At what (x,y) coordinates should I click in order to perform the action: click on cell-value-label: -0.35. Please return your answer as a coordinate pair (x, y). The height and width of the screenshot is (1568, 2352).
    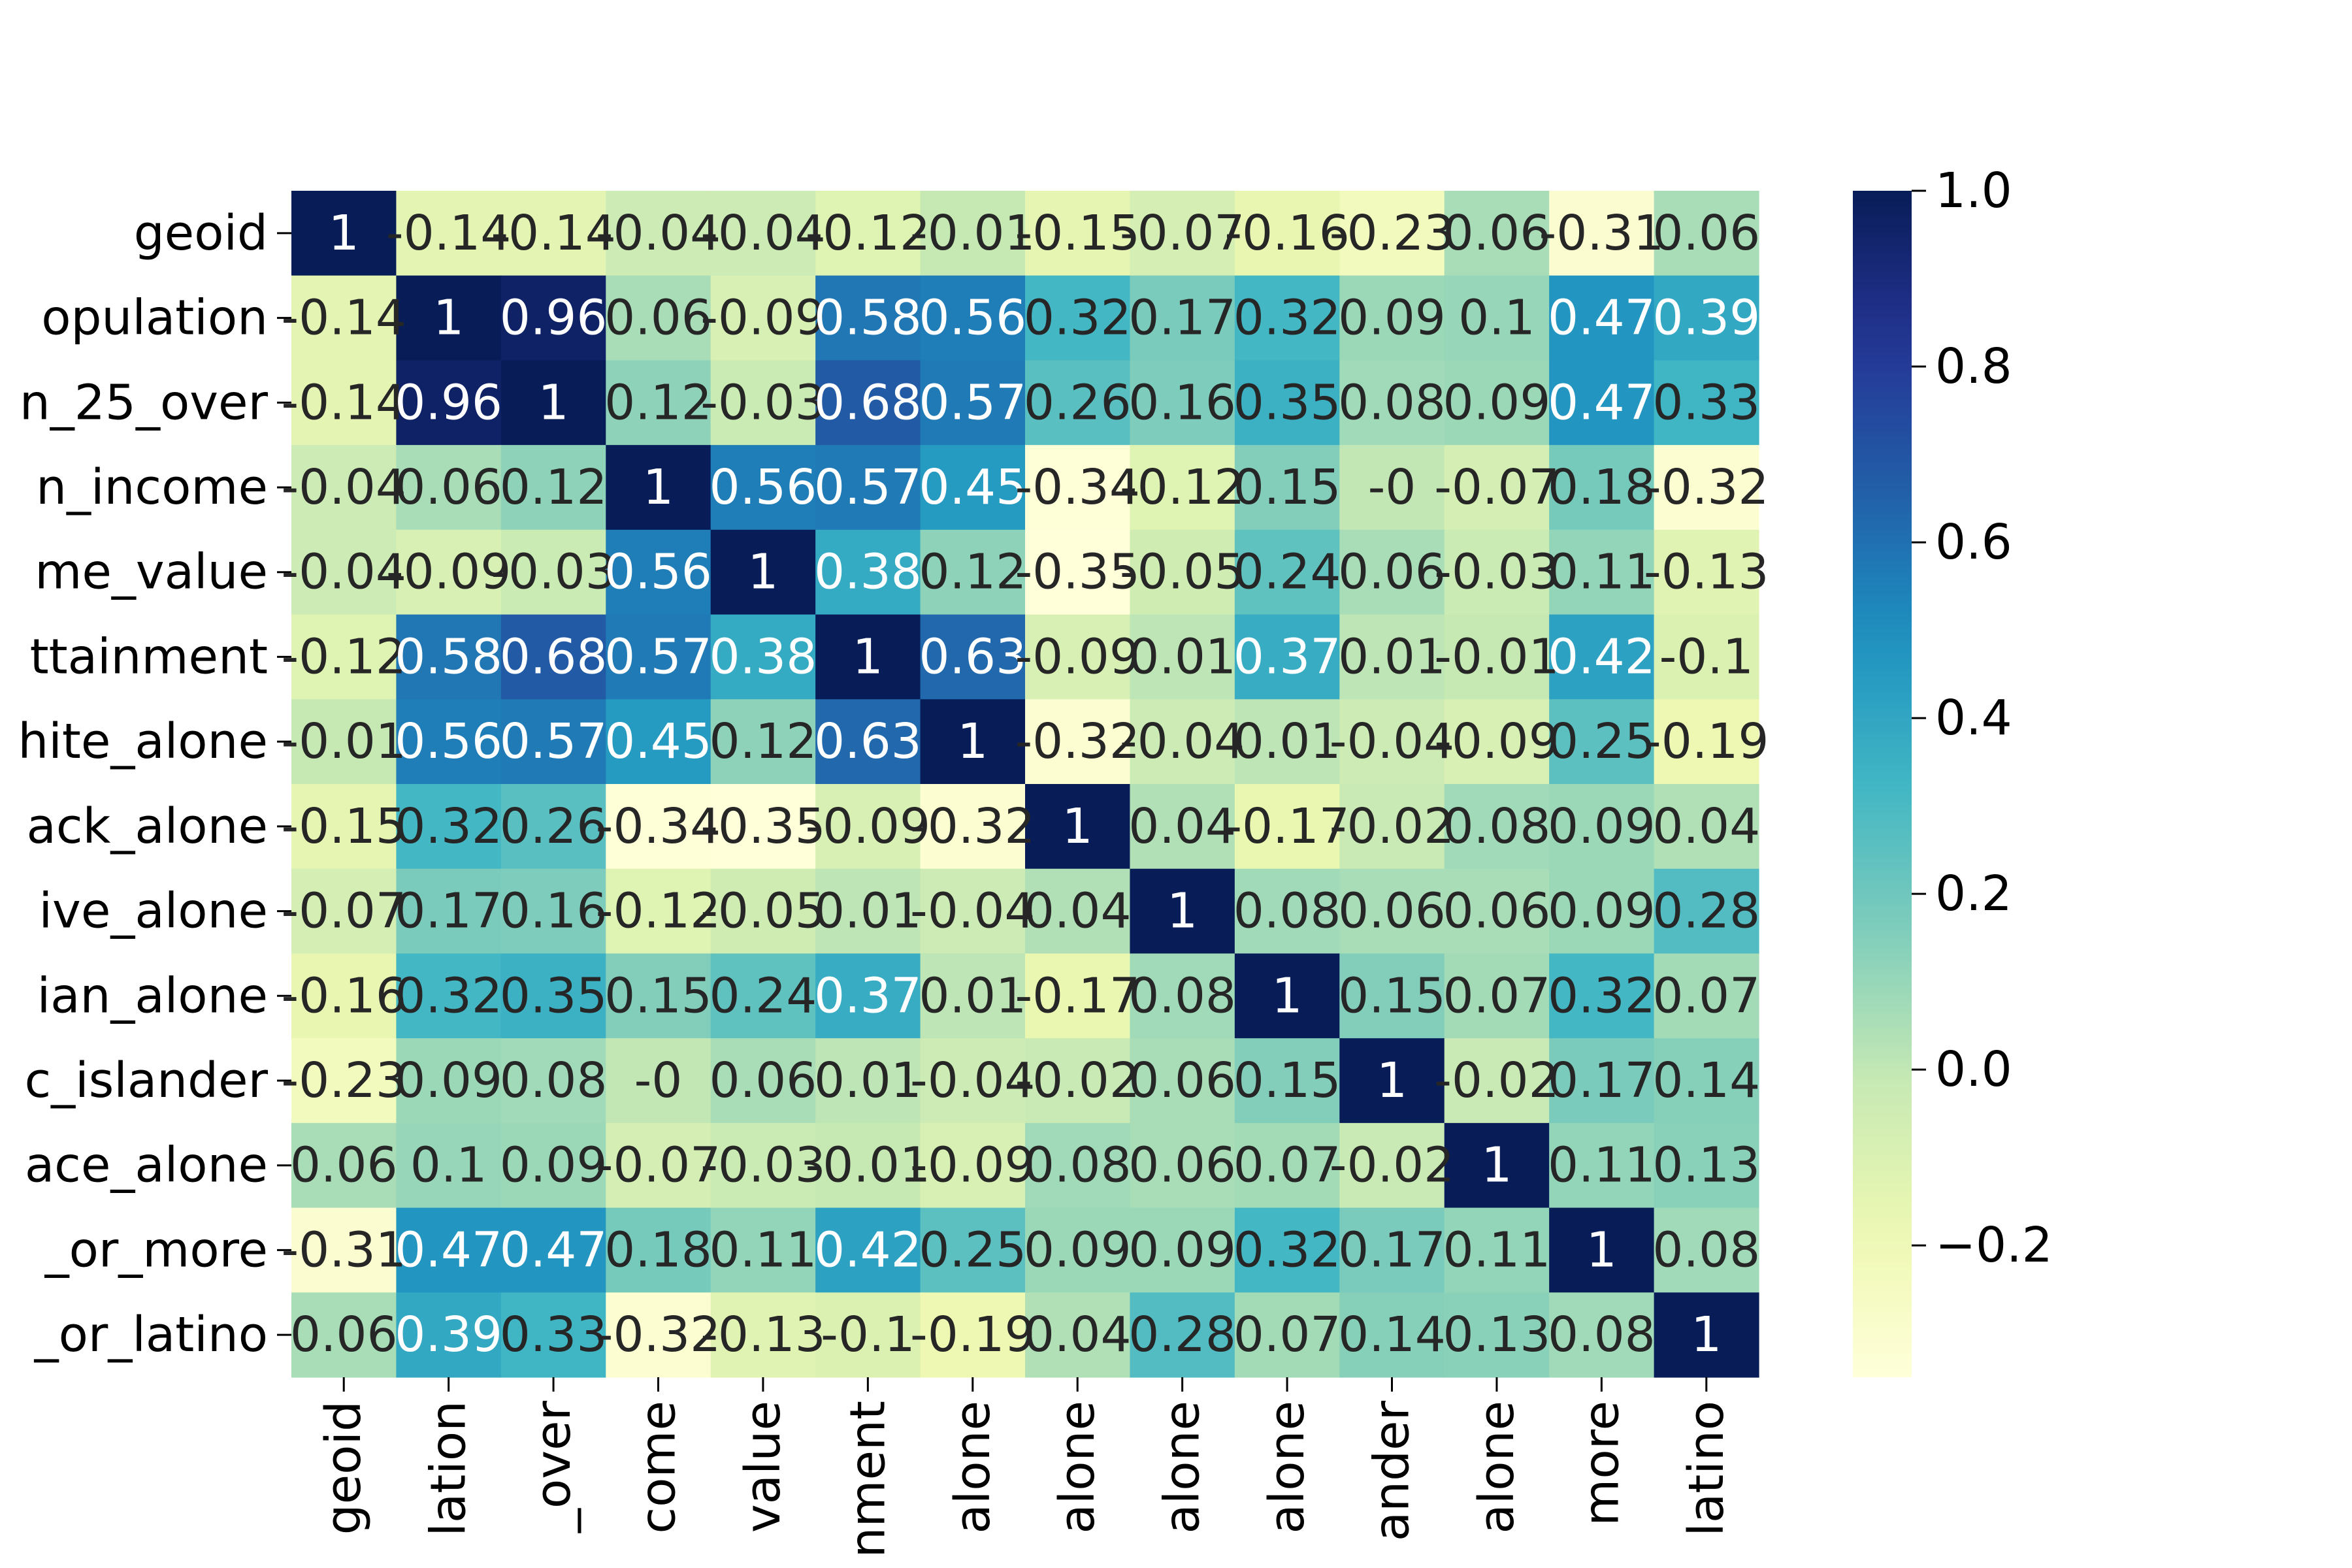
    Looking at the image, I should click on (1077, 572).